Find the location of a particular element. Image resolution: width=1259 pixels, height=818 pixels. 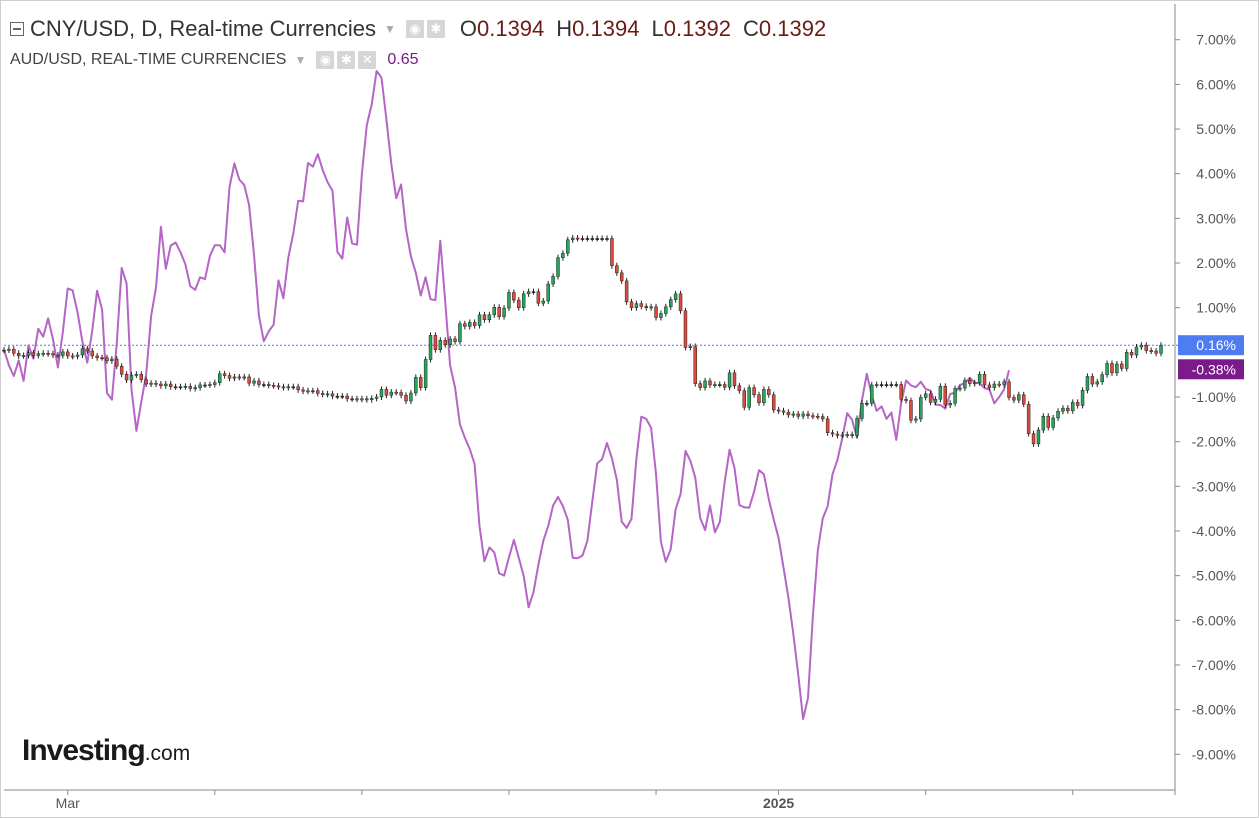

caret-down-icon: ▼ is located at coordinates (389, 29).